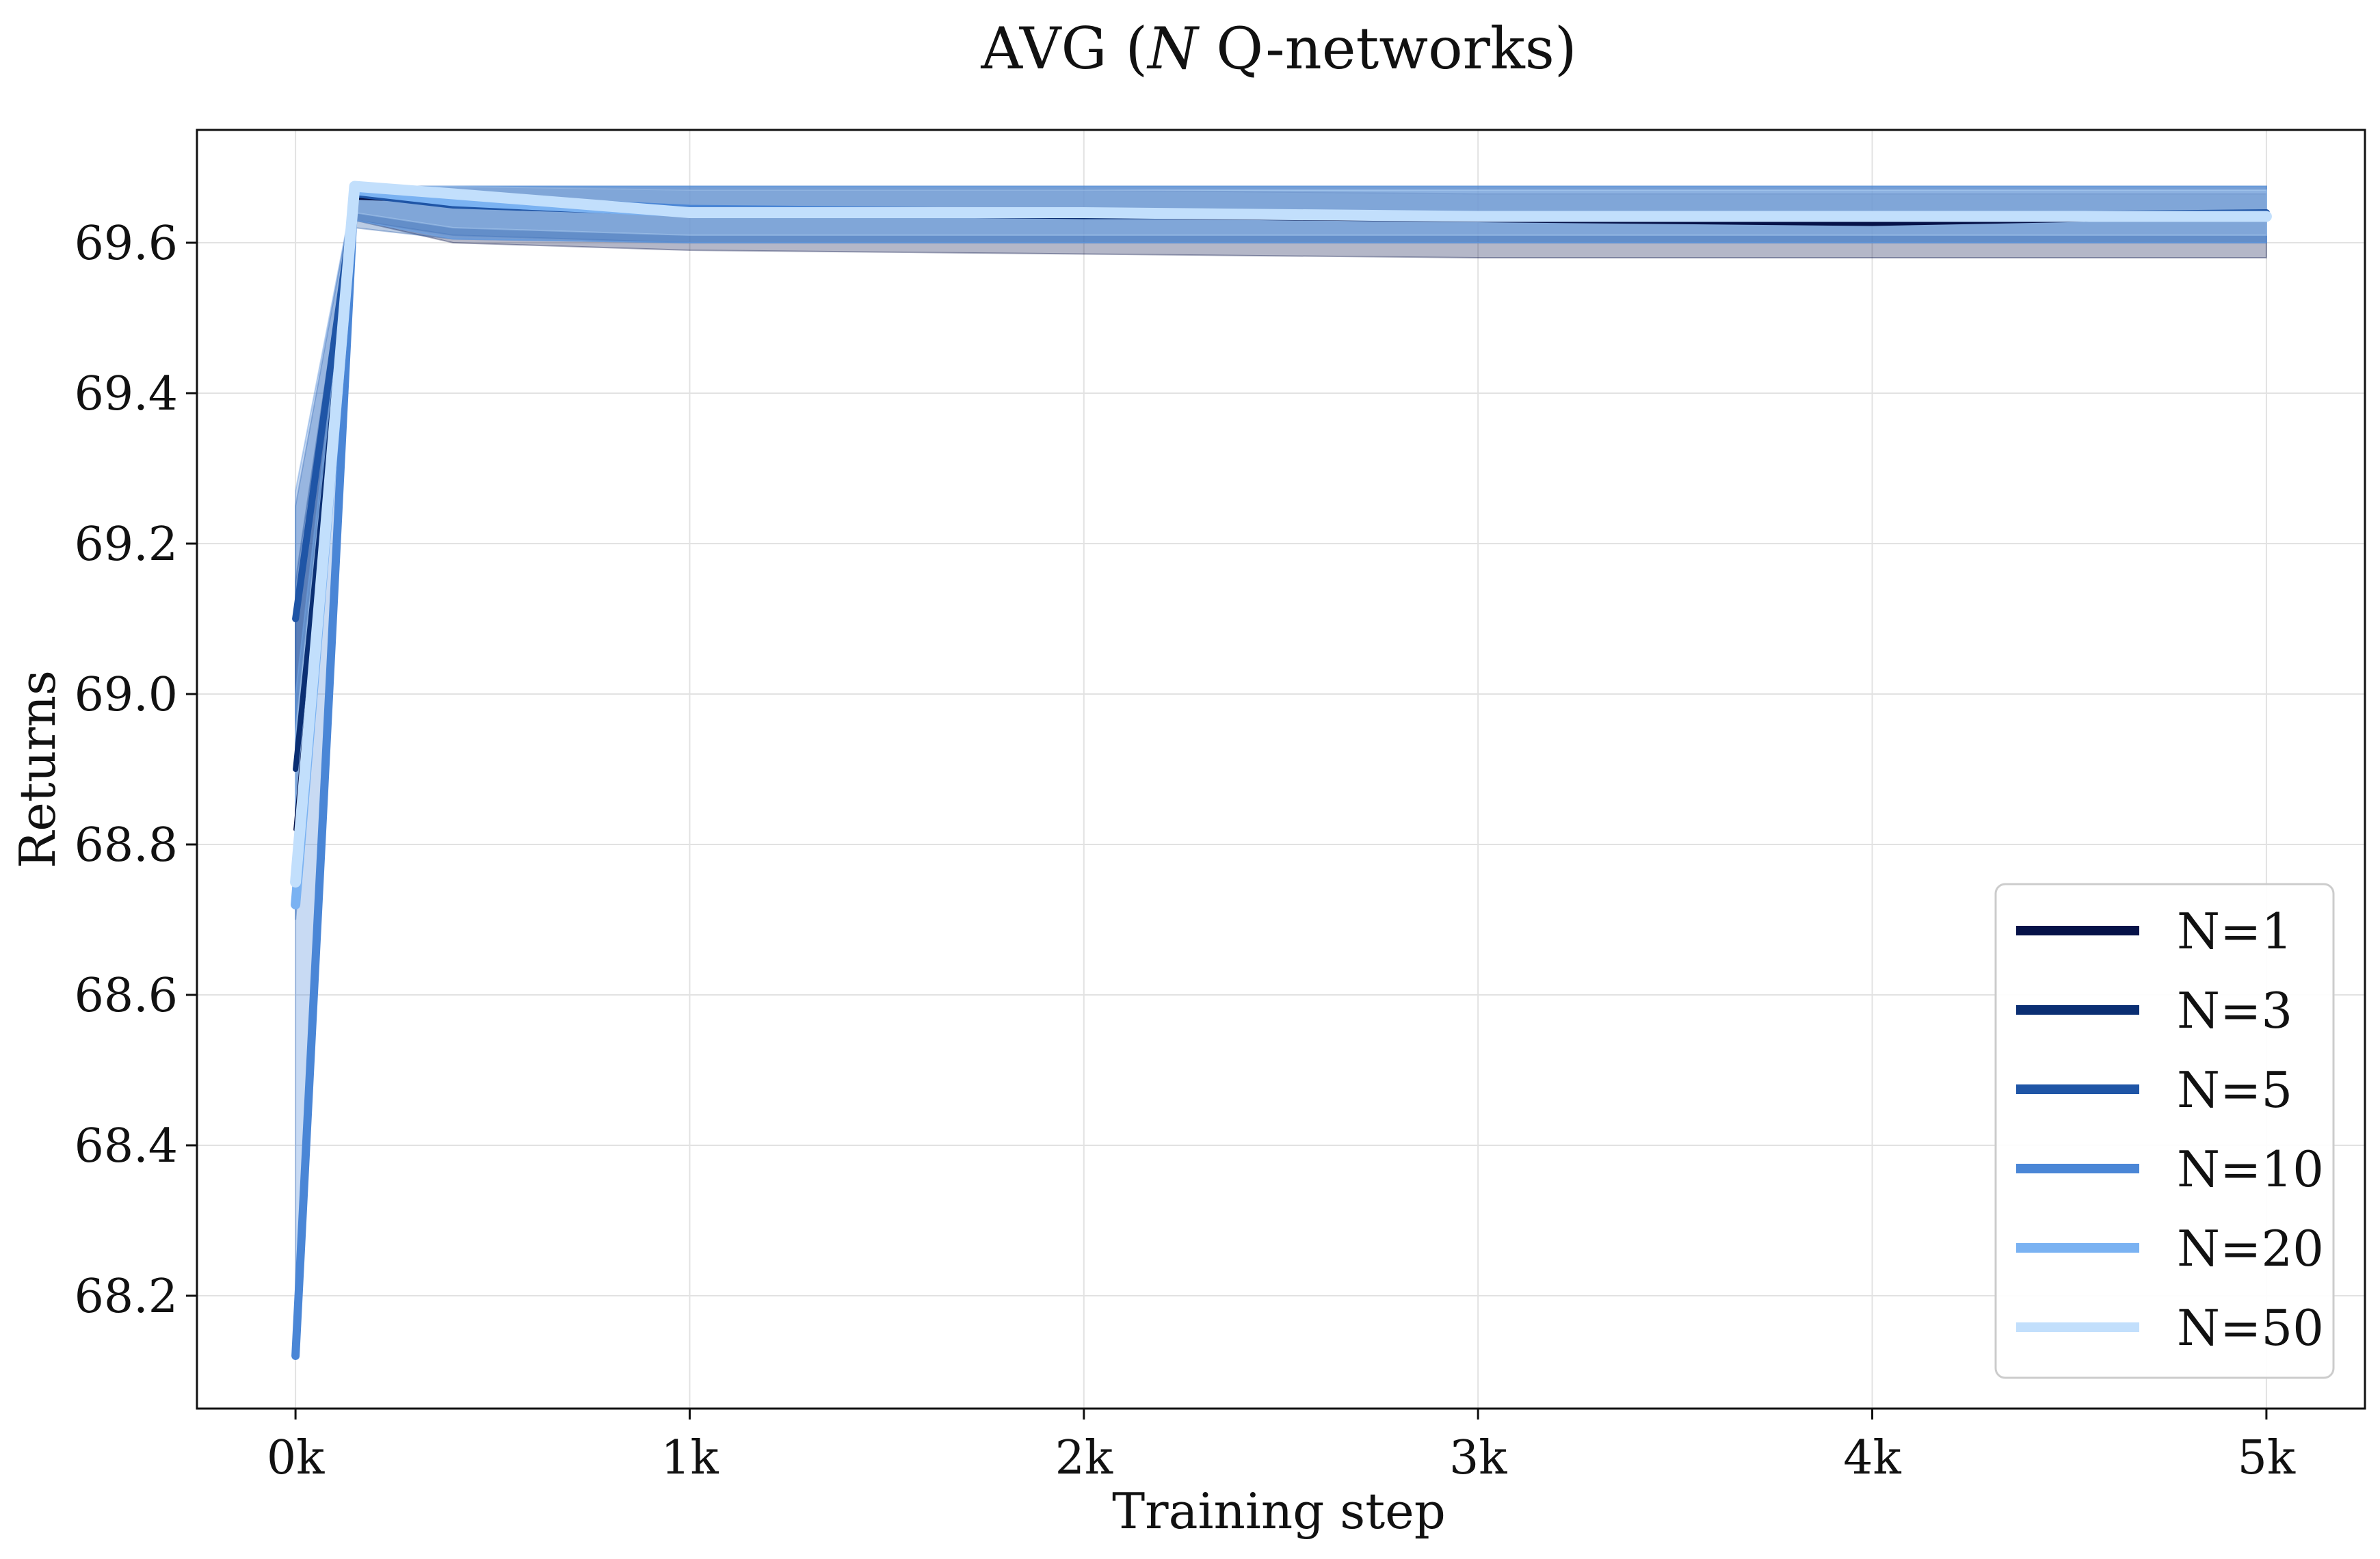  What do you see at coordinates (1872, 1458) in the screenshot?
I see `x-tick-label: 4k` at bounding box center [1872, 1458].